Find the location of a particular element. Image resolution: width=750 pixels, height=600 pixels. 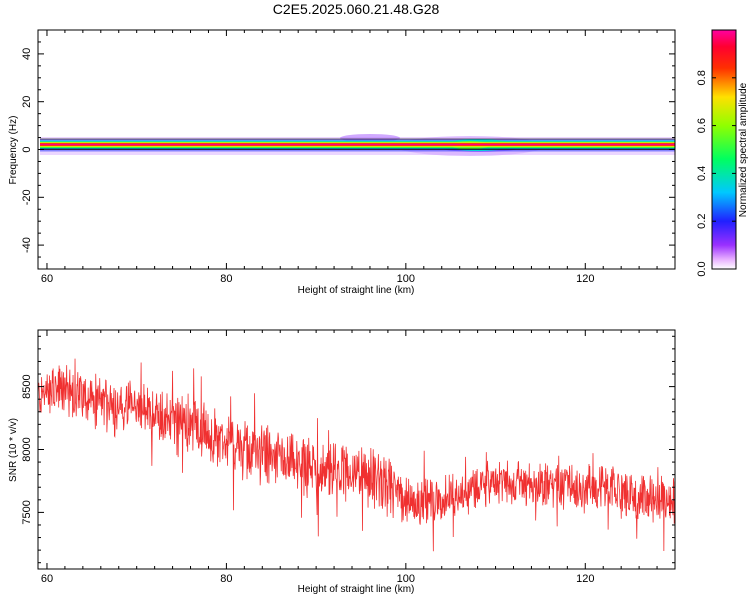

colorbar-gradient is located at coordinates (724, 149).